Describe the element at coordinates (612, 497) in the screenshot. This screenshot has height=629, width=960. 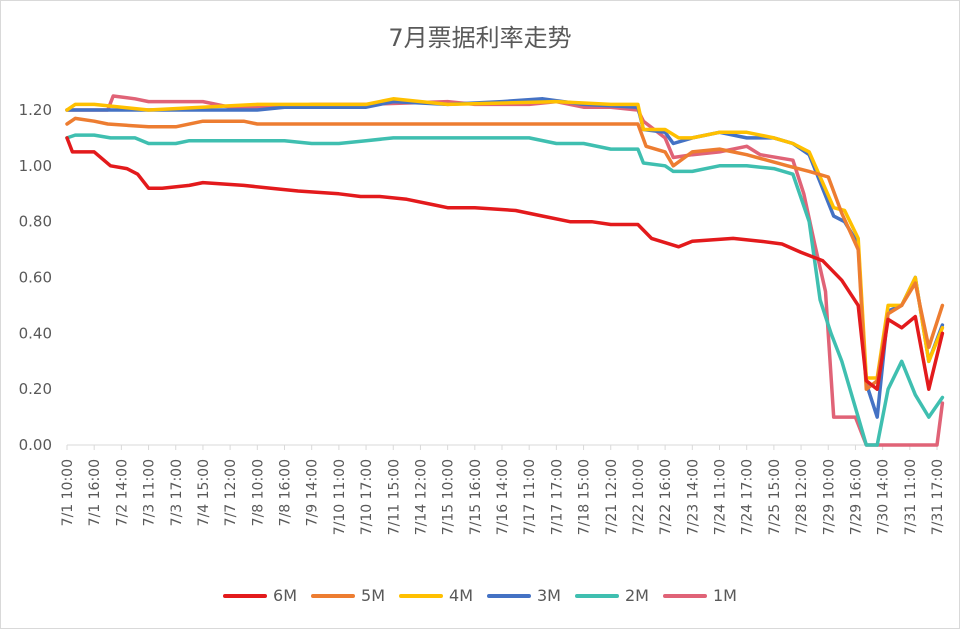
I see `x-tick-label: 7/21 12:00` at that location.